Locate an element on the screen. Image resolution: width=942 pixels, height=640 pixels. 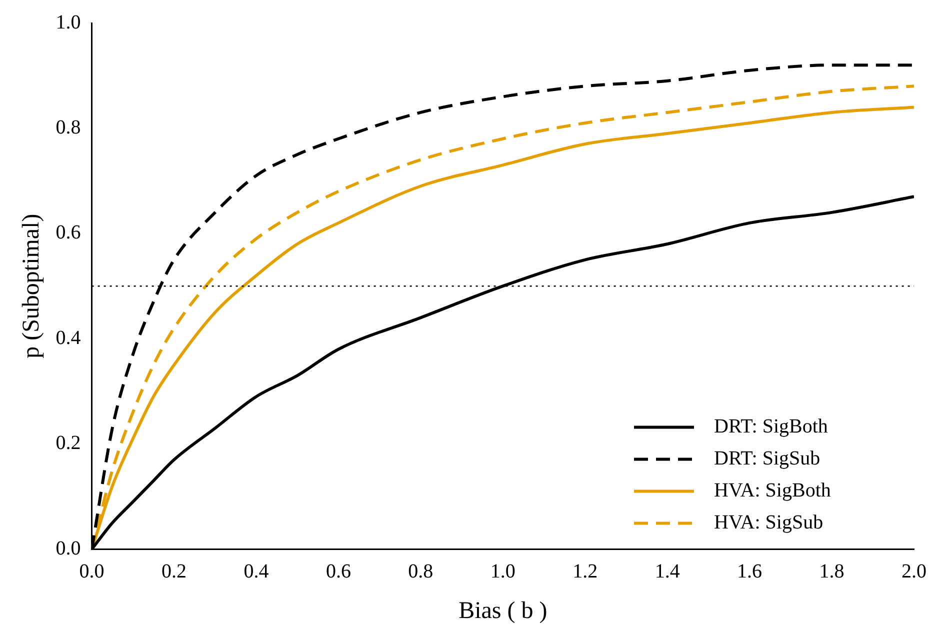
x-tick-label: 0.4 is located at coordinates (256, 571).